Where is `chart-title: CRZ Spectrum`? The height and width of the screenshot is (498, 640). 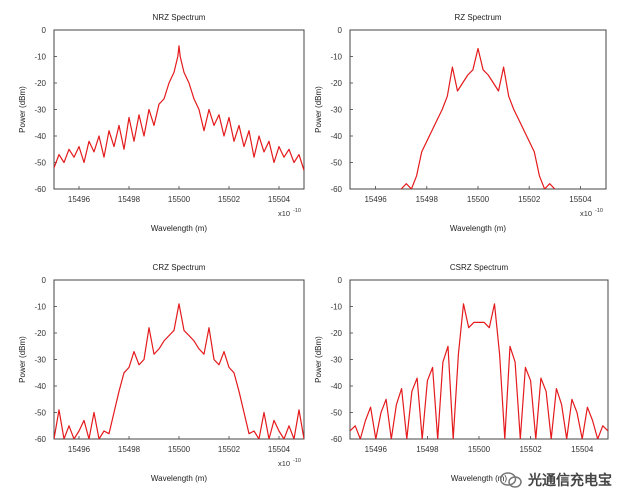
chart-title: CRZ Spectrum is located at coordinates (179, 267).